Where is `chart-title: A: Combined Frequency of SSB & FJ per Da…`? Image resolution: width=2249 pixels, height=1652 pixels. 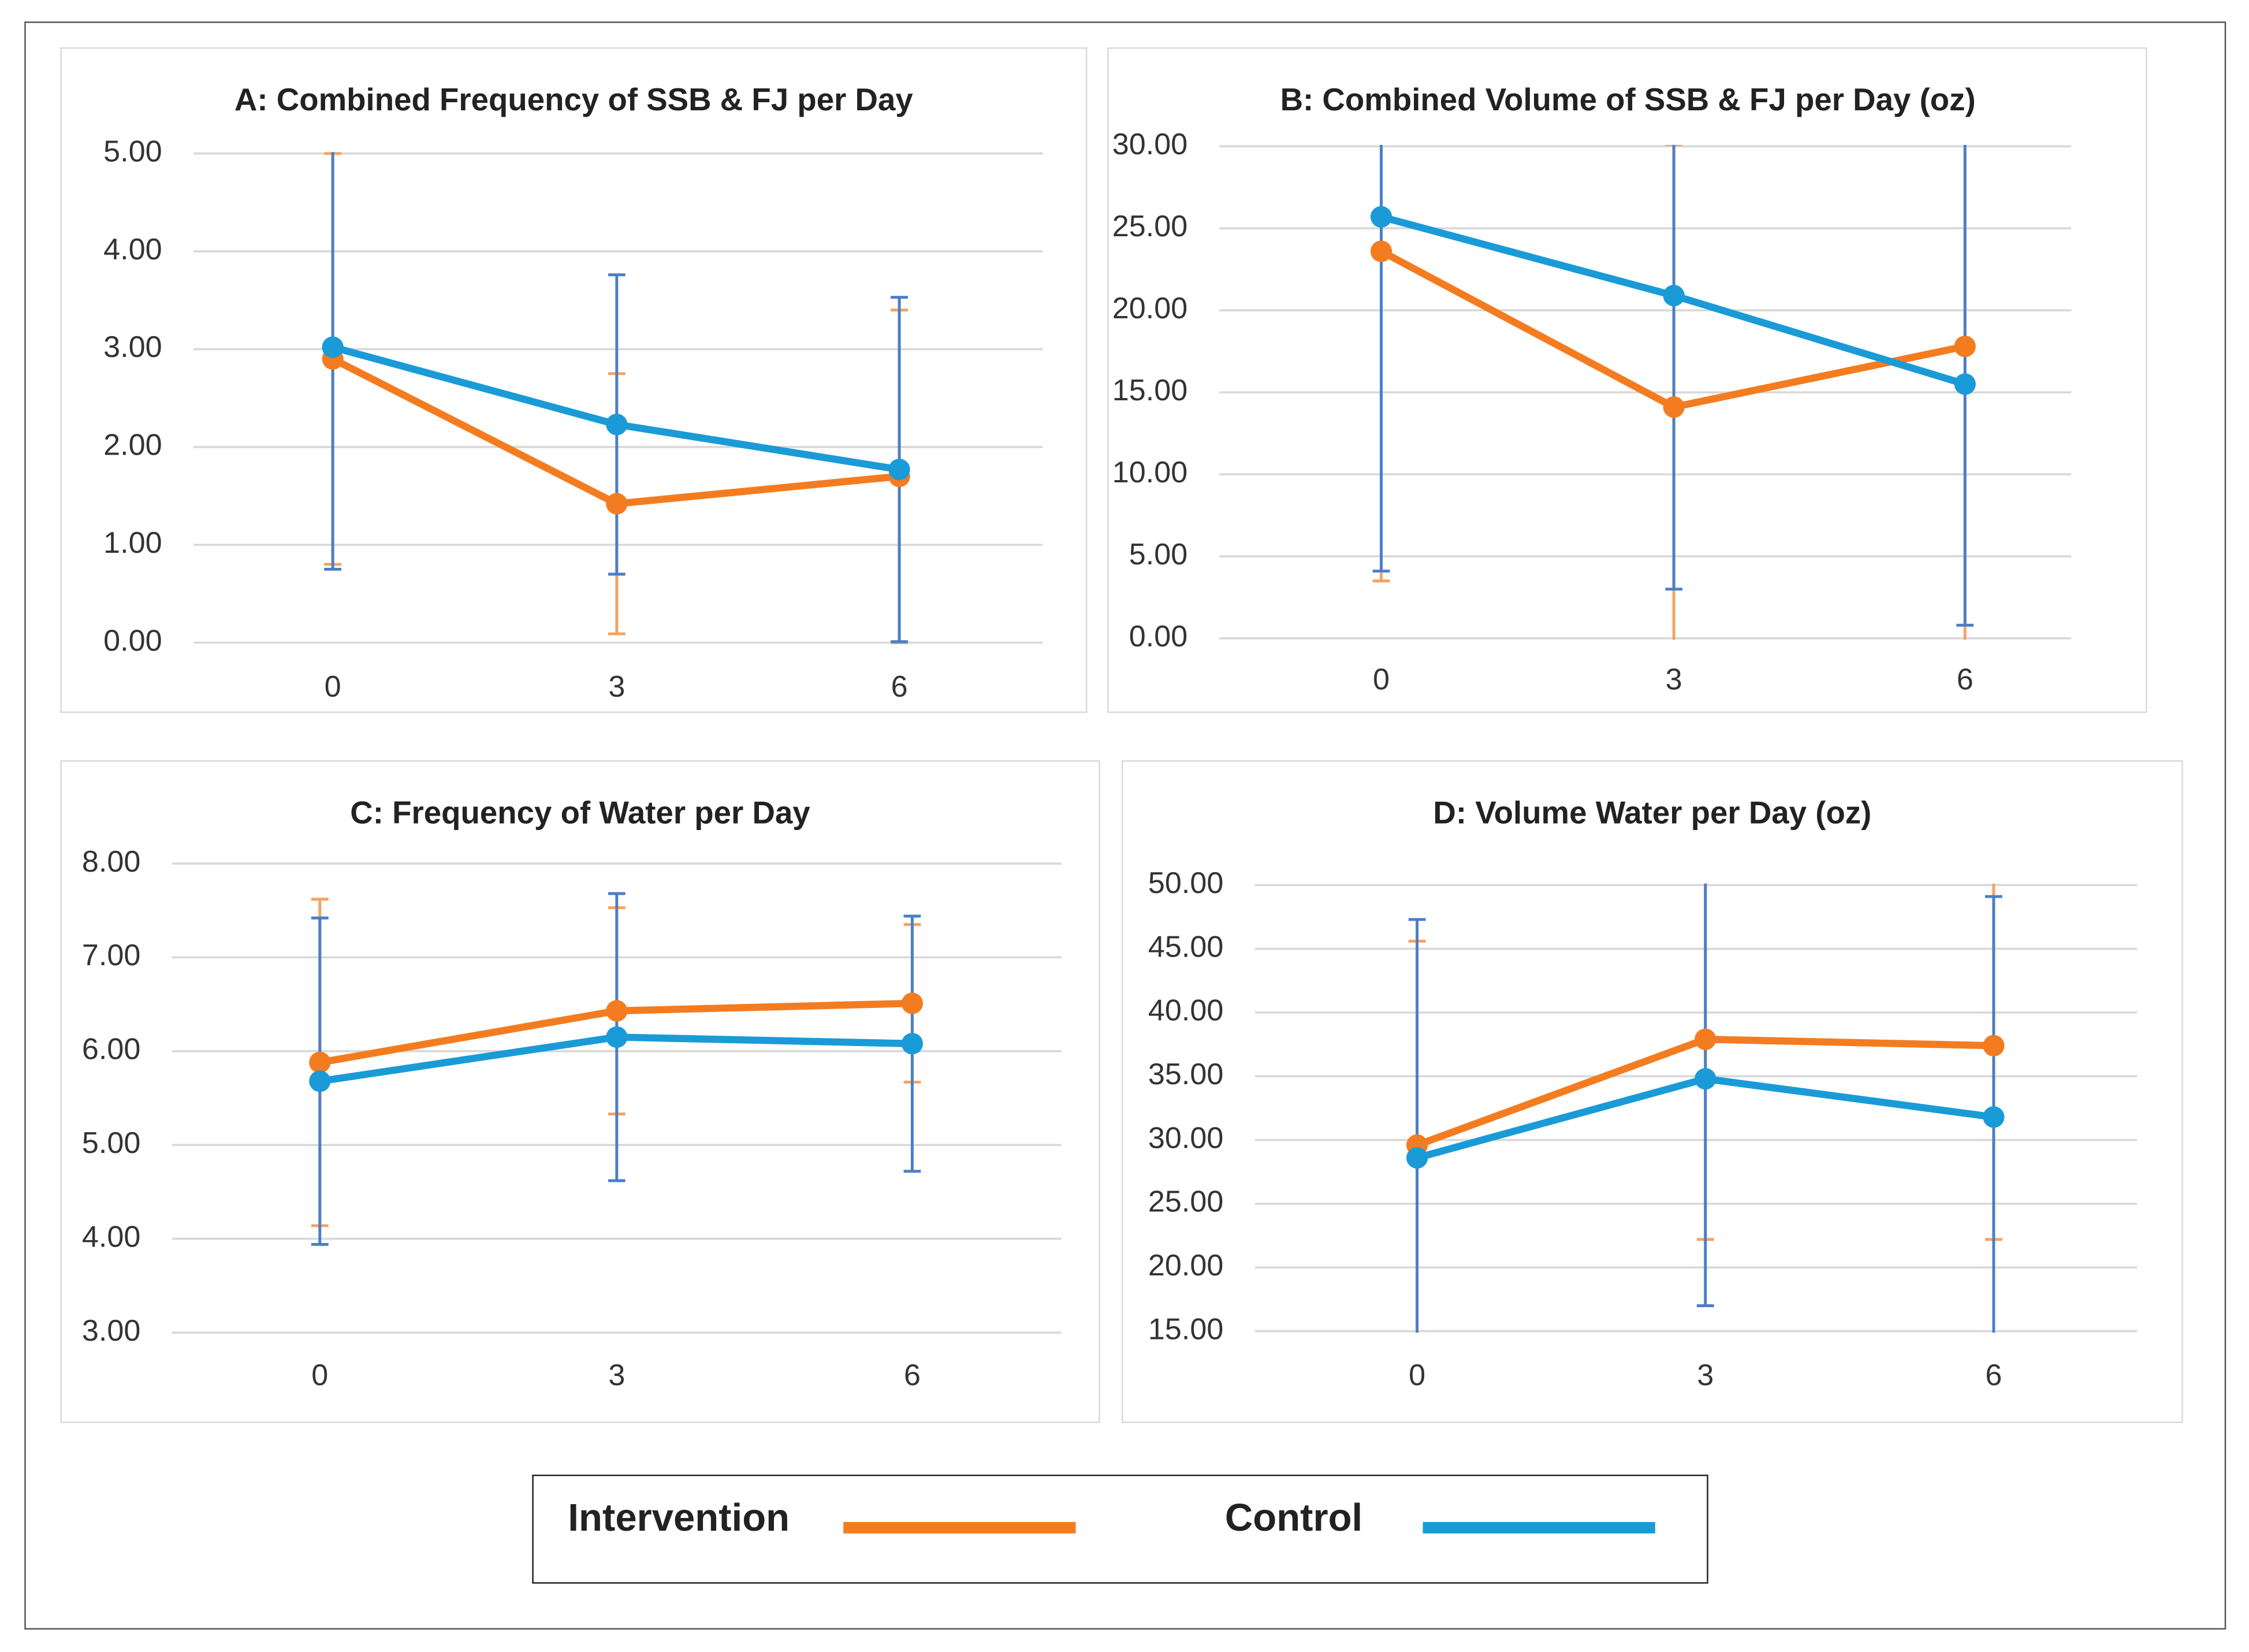 chart-title: A: Combined Frequency of SSB & FJ per Da… is located at coordinates (573, 100).